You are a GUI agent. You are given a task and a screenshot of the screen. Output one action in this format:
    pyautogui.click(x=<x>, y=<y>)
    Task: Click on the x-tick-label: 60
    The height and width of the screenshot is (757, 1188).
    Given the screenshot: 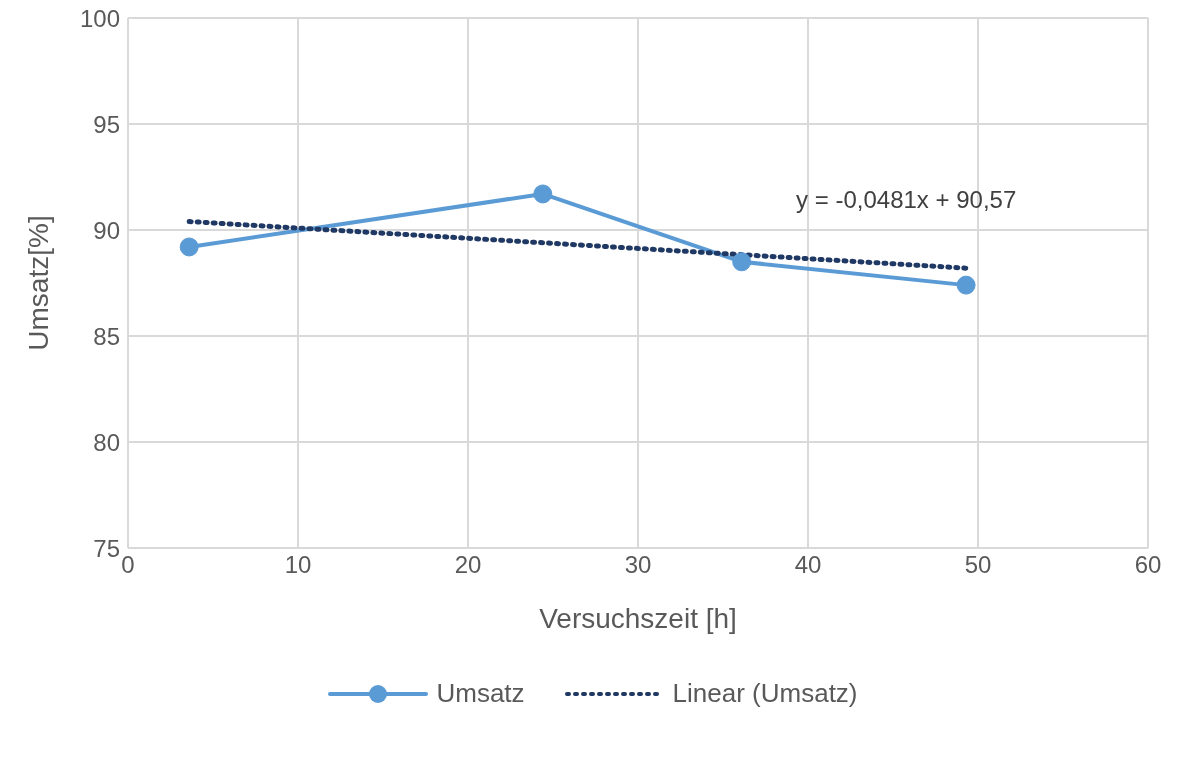 What is the action you would take?
    pyautogui.click(x=1148, y=565)
    